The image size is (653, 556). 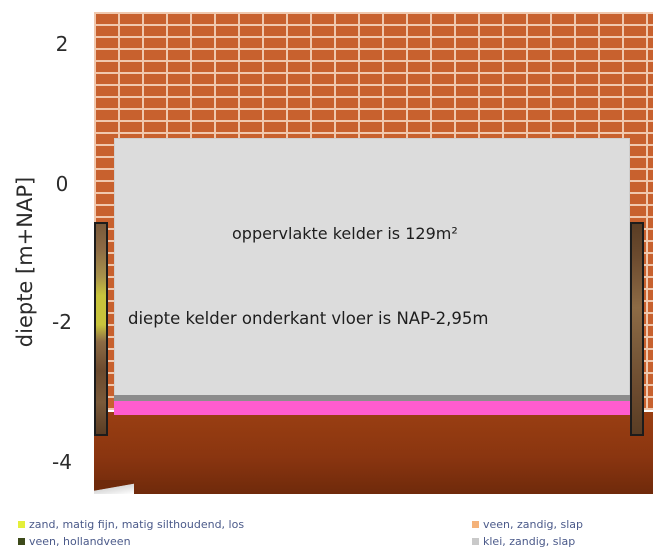 I want to click on legend-label: zand, matig fijn, matig silthoudend, los, so click(x=137, y=524).